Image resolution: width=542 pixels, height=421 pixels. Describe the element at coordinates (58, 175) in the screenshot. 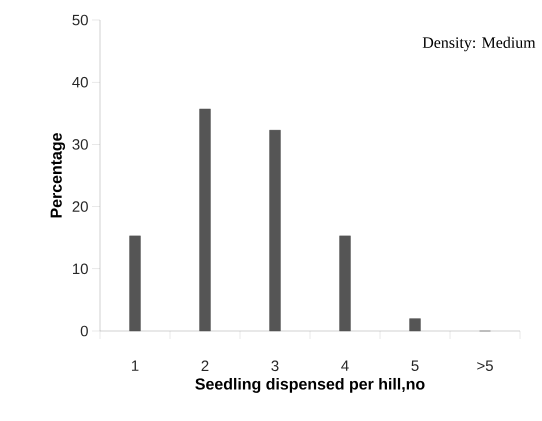

I see `y-axis-title: Percentage` at that location.